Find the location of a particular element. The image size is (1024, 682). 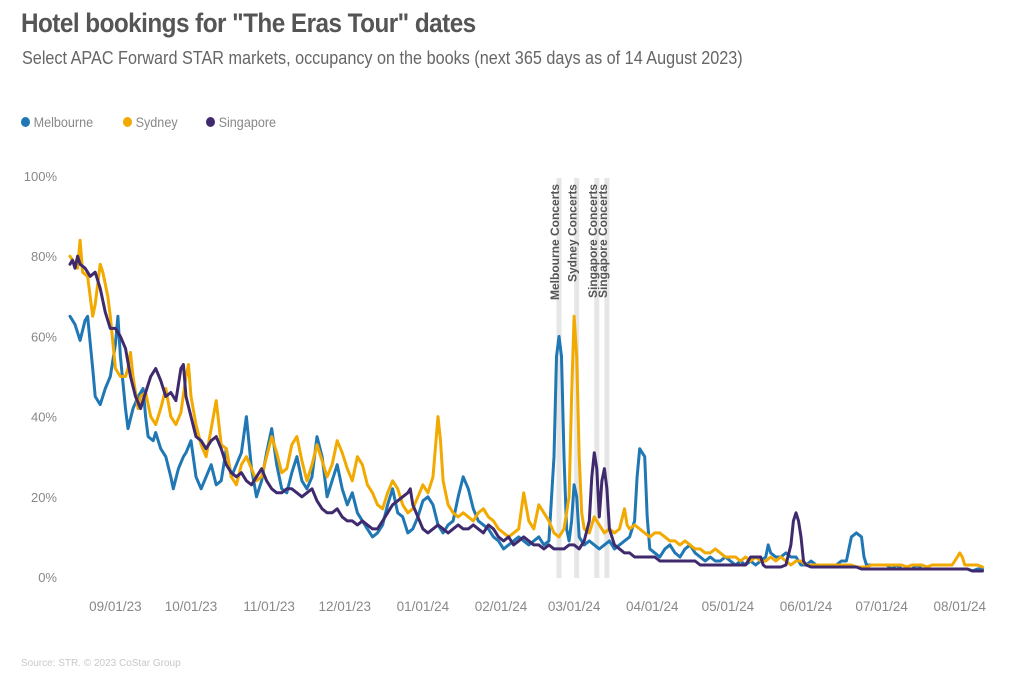

legend-item-melbourne: Melbourne is located at coordinates (57, 122).